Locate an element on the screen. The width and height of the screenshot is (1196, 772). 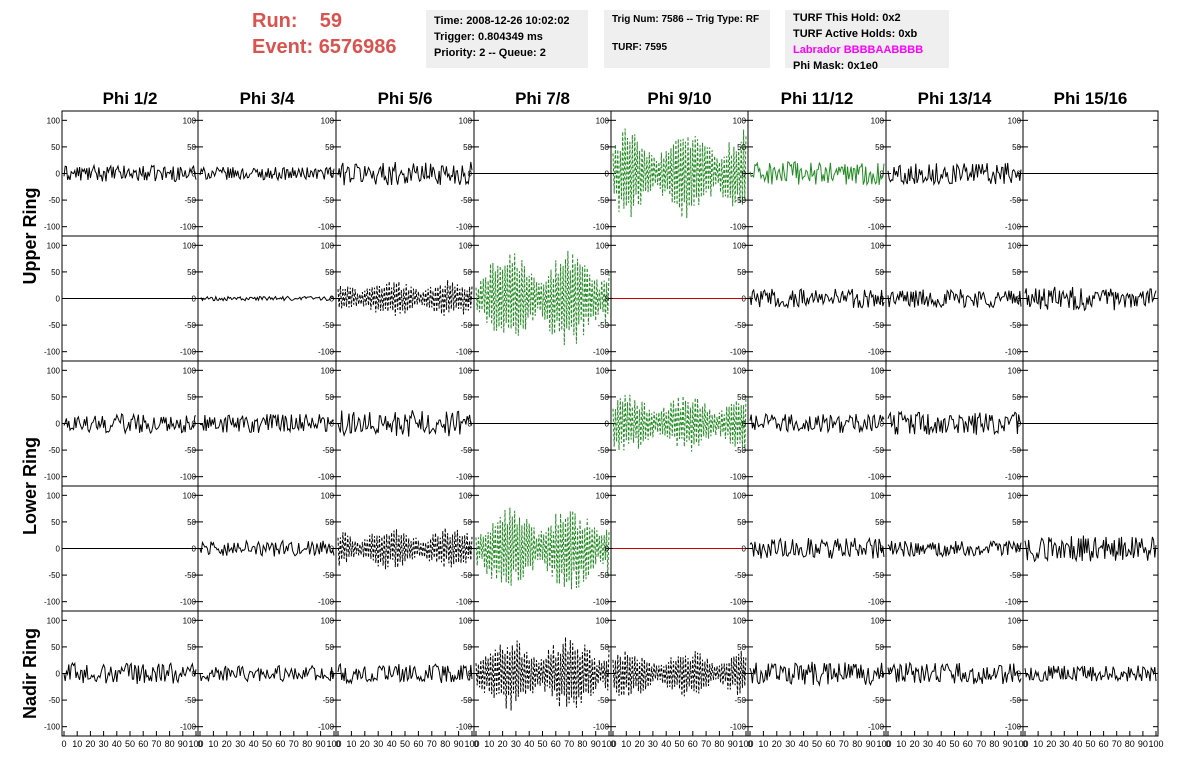
turf-text: TURF: 7595 is located at coordinates (640, 47).